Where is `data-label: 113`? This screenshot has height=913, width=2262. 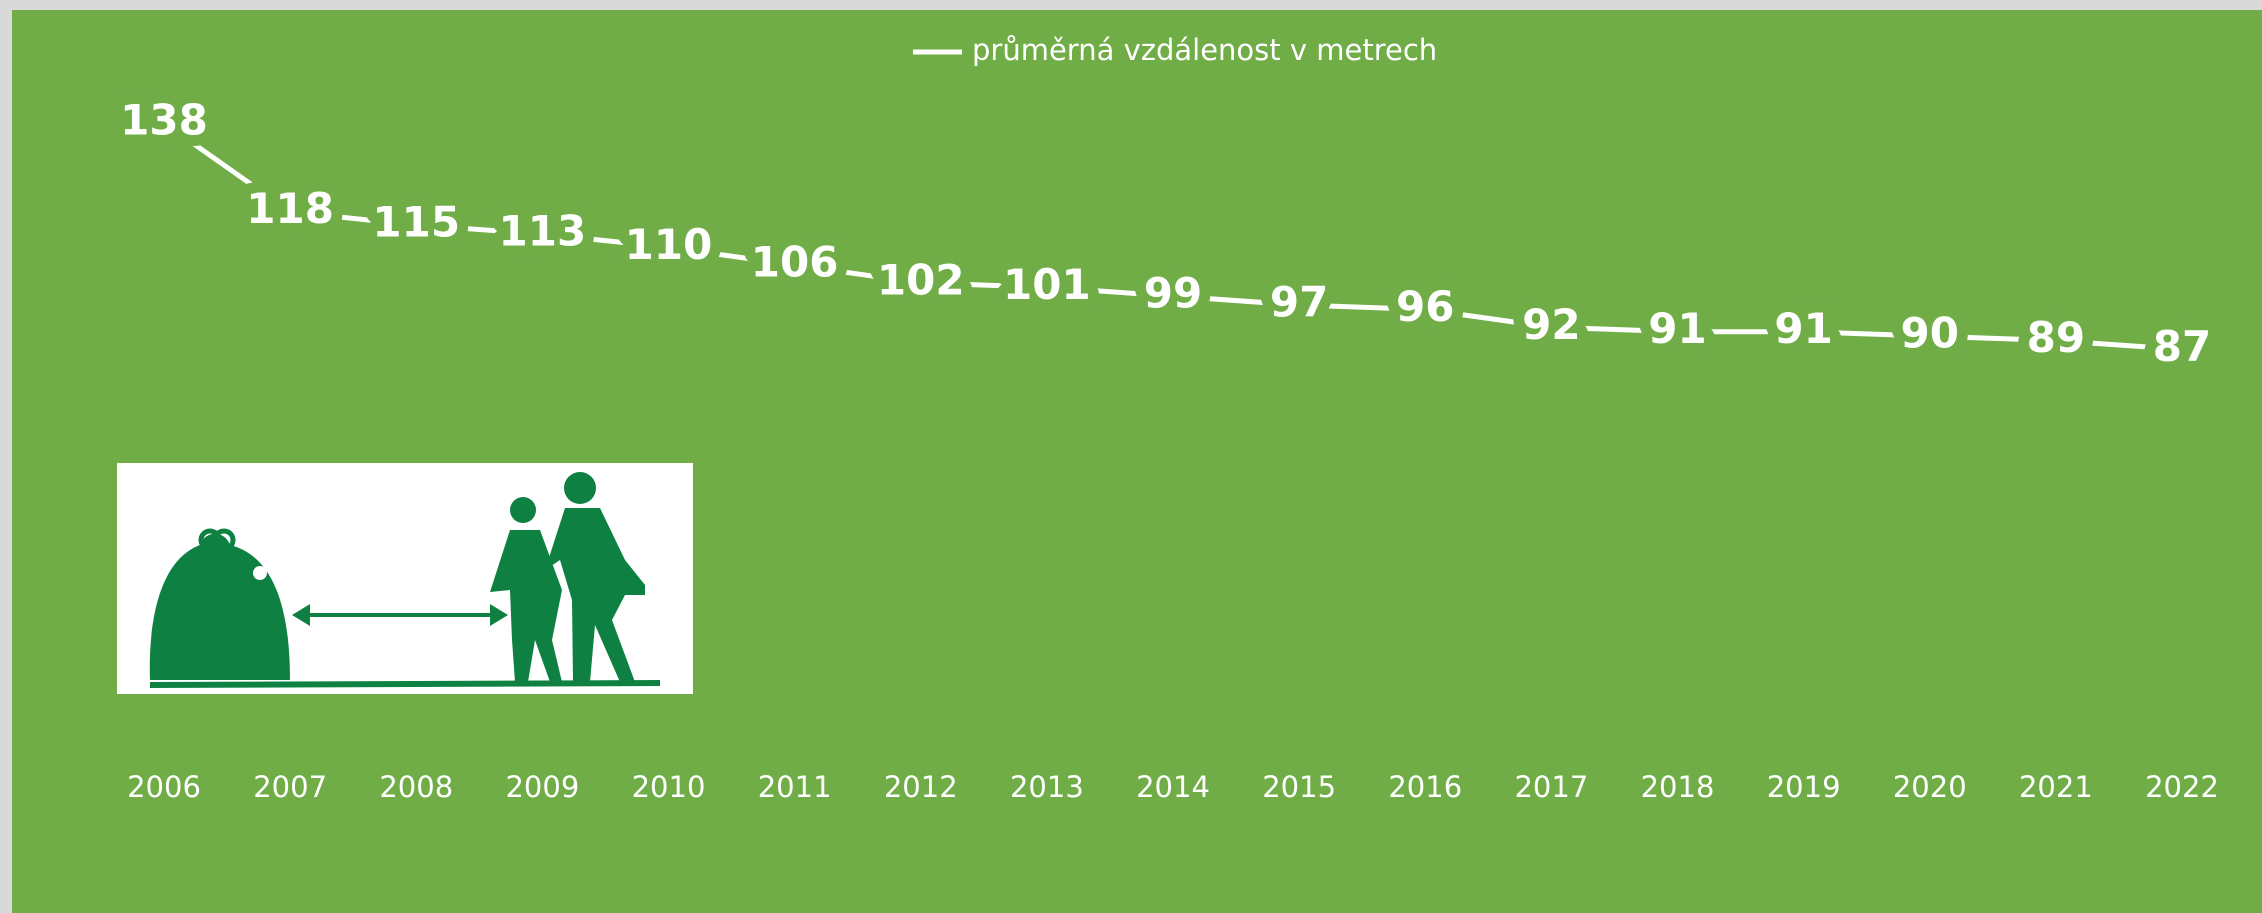
data-label: 113 is located at coordinates (543, 230).